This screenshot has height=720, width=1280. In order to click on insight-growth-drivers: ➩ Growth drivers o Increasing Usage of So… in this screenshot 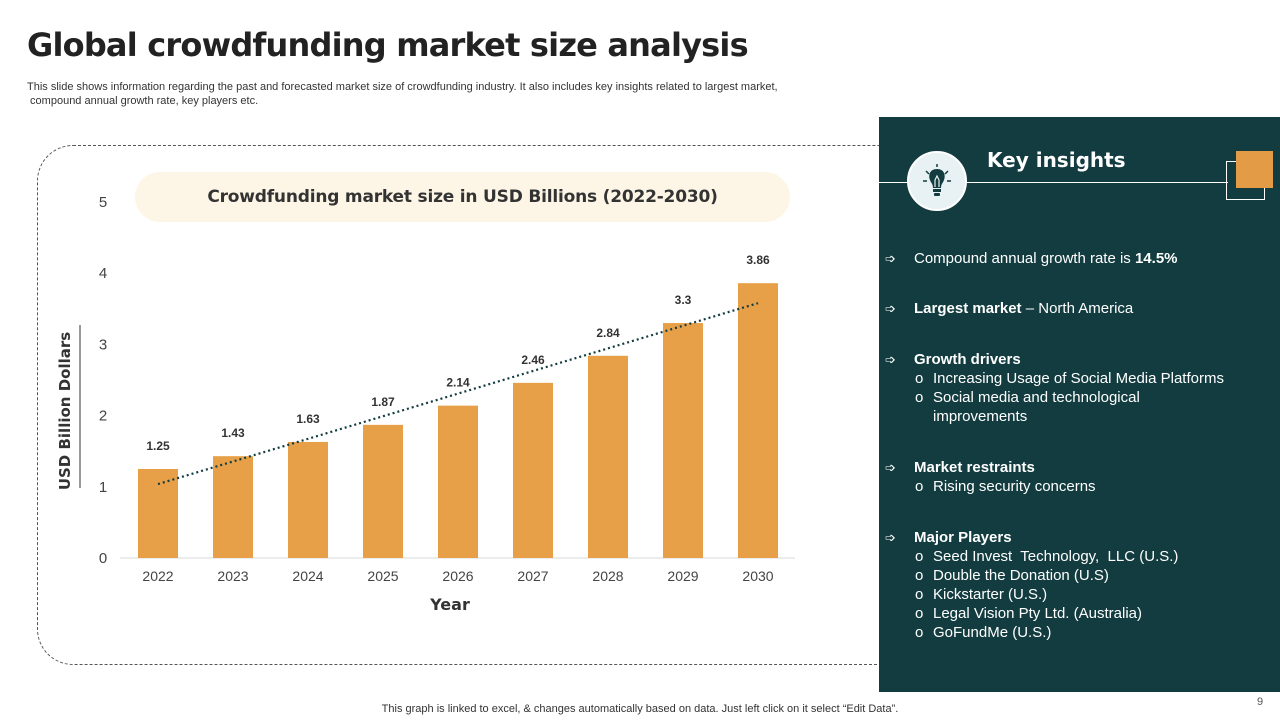, I will do `click(1075, 388)`.